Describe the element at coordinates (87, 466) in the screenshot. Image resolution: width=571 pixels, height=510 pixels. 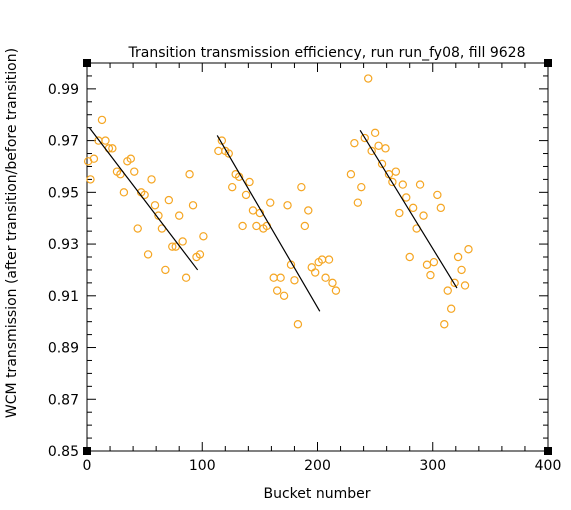
I see `x-tick-label: 0` at that location.